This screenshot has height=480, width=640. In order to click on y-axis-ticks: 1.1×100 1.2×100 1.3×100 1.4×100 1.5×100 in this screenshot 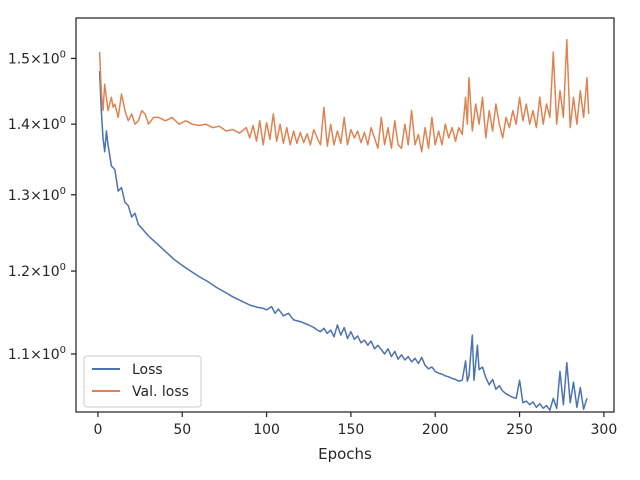, I will do `click(42, 206)`.